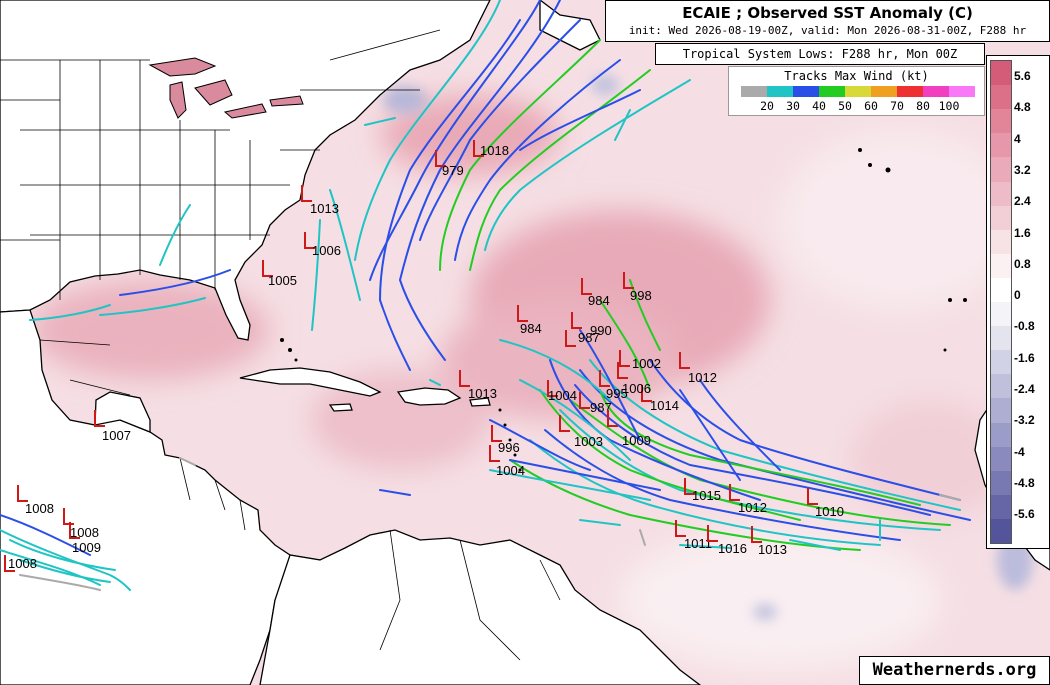  What do you see at coordinates (698, 543) in the screenshot?
I see `low-pressure-label: 1011` at bounding box center [698, 543].